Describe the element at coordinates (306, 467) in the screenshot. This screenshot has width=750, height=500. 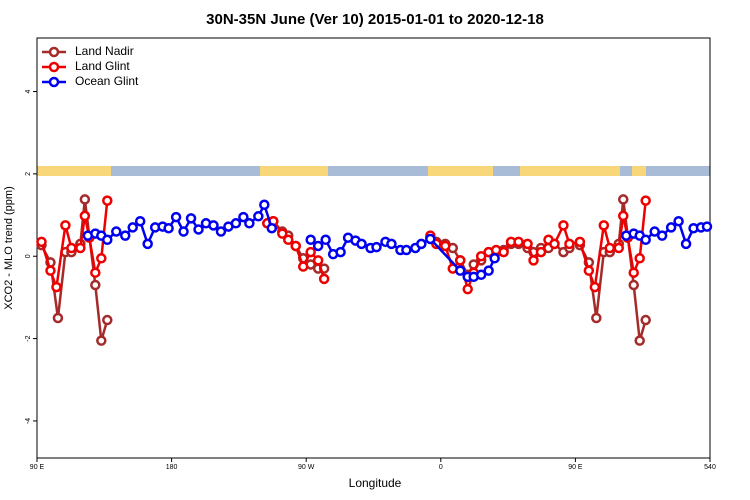
I see `x-tick-label: 90 W` at that location.